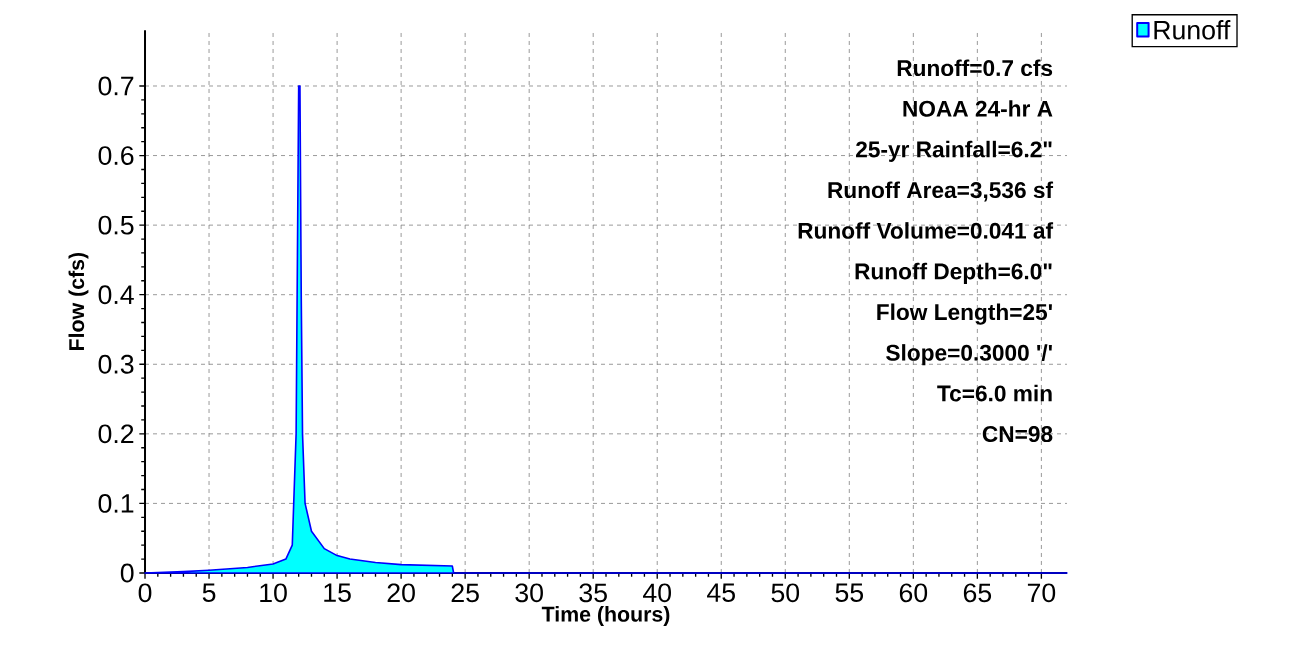  What do you see at coordinates (994, 393) in the screenshot?
I see `annotation: Tc=6.0 min` at bounding box center [994, 393].